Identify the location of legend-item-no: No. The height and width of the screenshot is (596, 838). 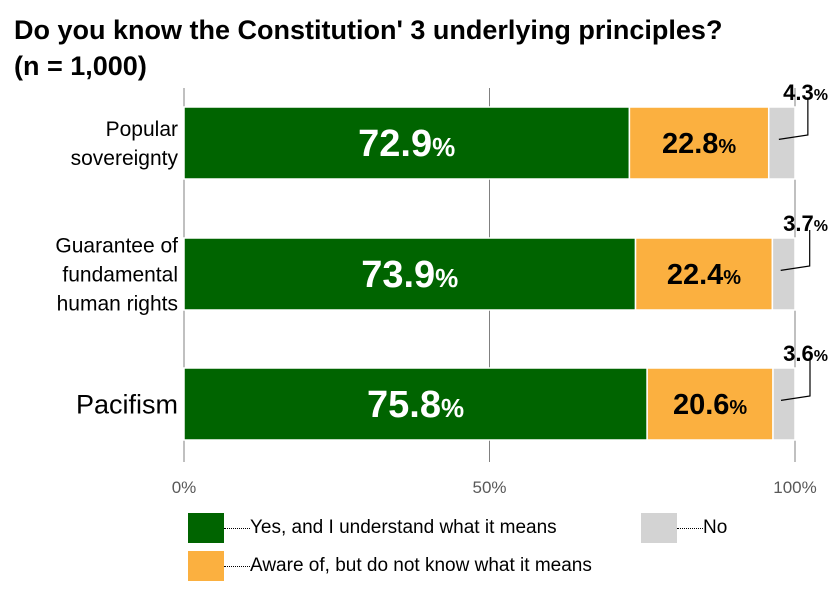
(684, 528).